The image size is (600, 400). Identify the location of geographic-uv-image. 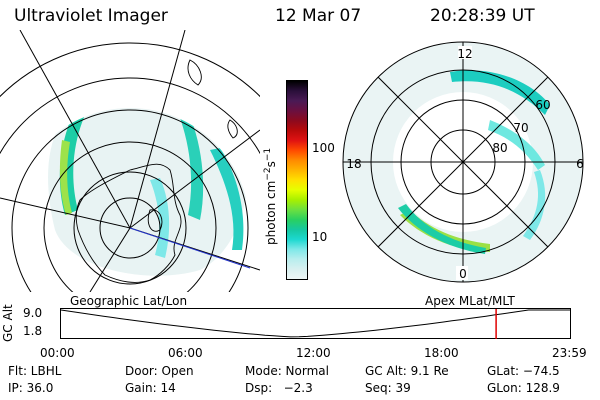
(148, 192).